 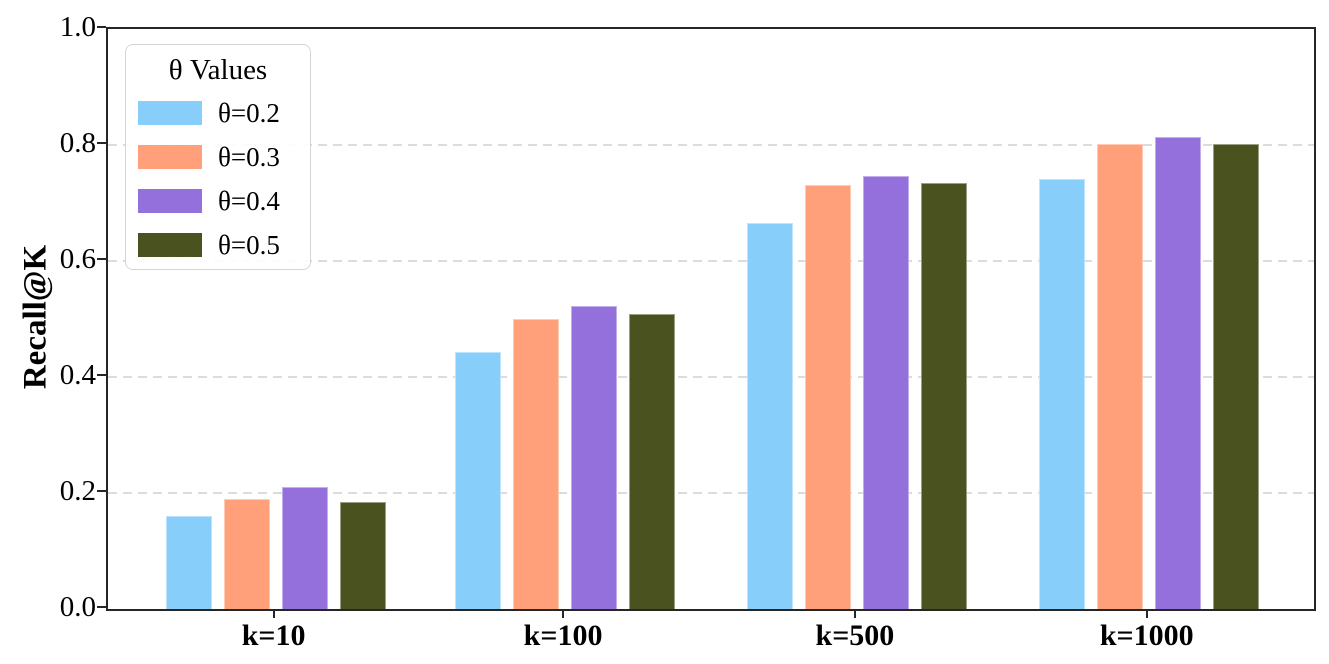 I want to click on gridline-y-0.6, so click(x=711, y=261).